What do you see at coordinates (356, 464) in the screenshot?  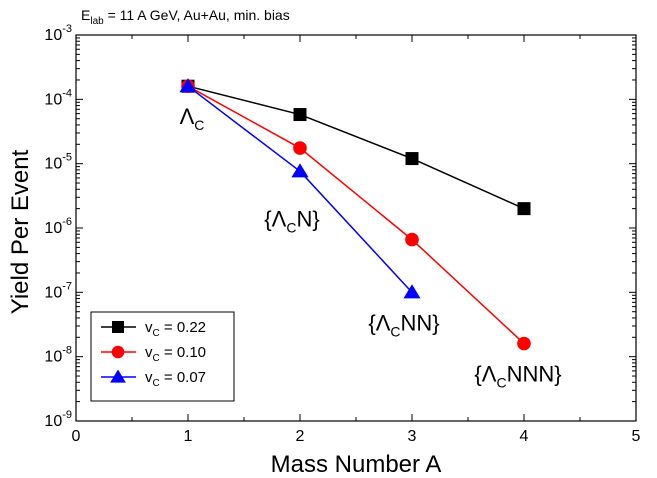 I see `x-axis-title: Mass Number A` at bounding box center [356, 464].